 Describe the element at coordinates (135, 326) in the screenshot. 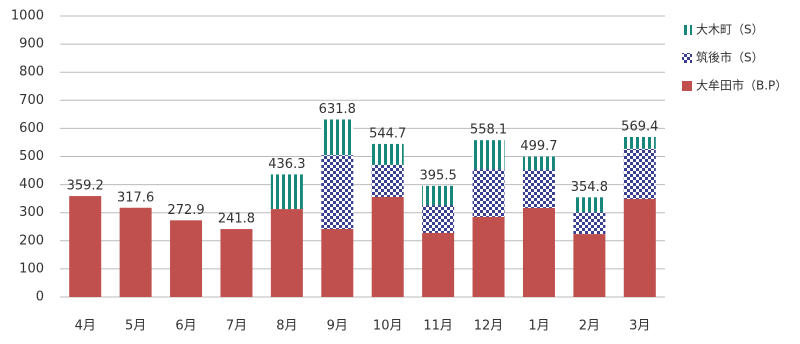

I see `x-tick-label: 5月` at that location.